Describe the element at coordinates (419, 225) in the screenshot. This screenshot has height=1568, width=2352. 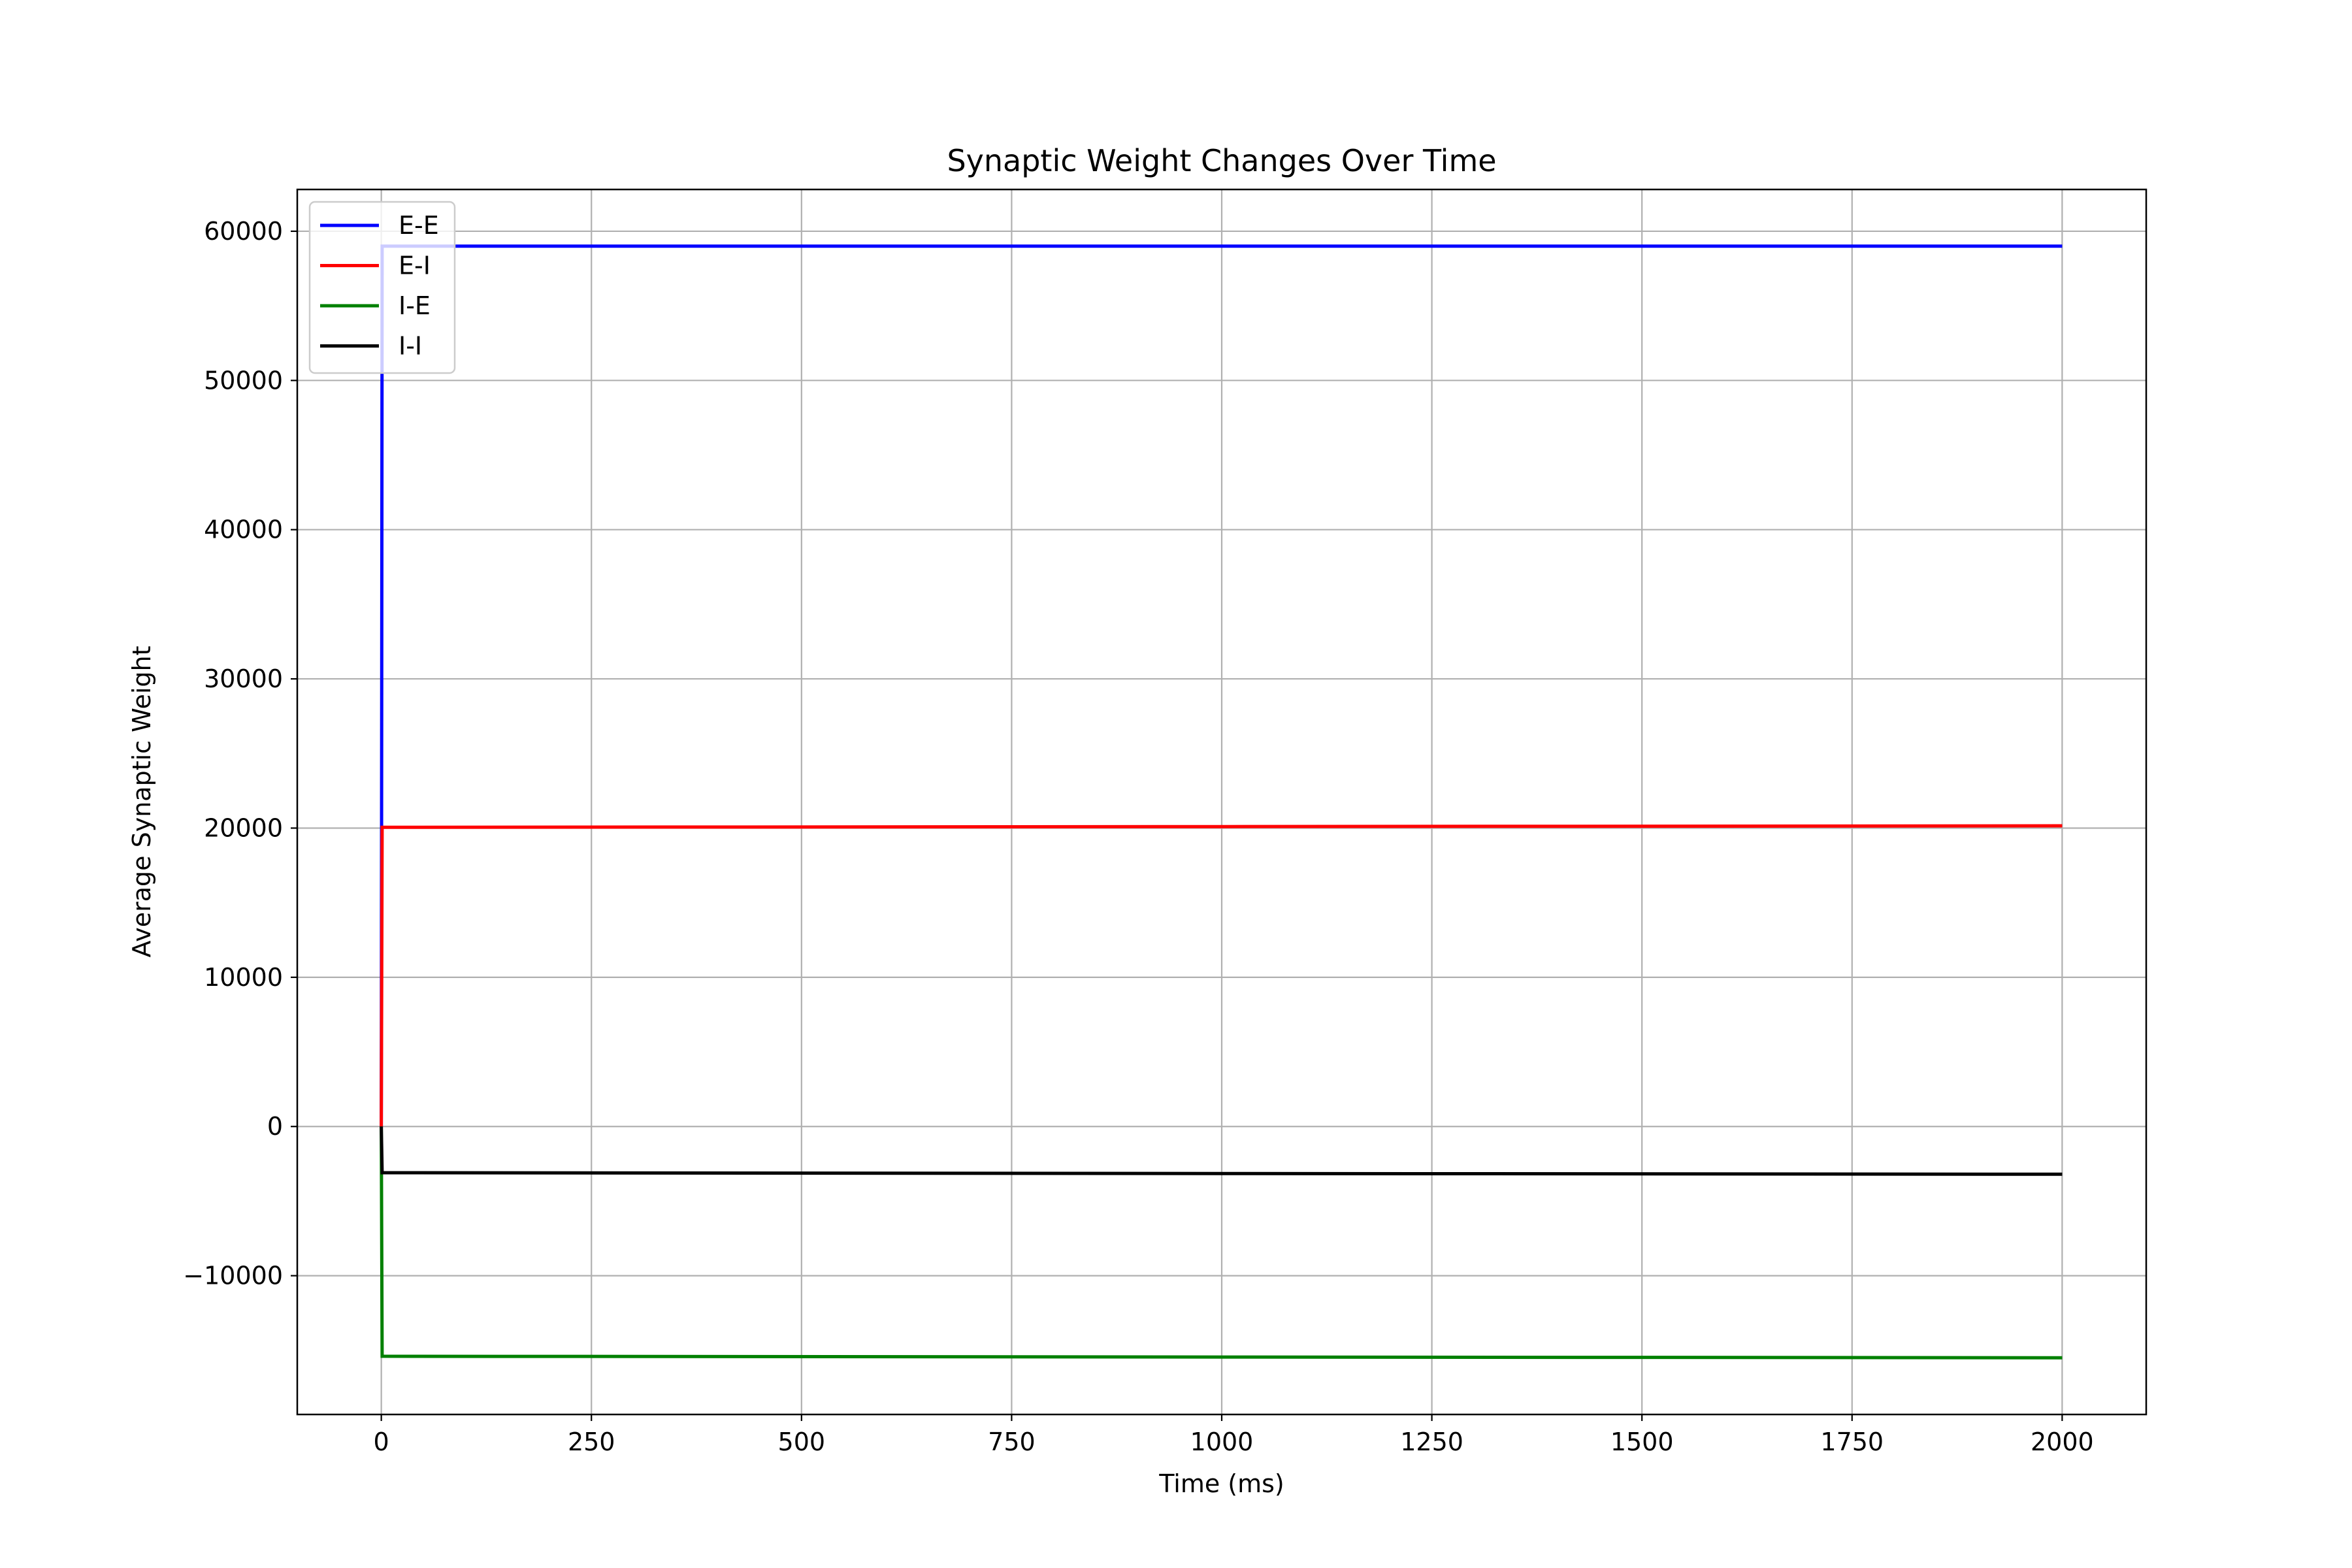
I see `legend-label: E-E` at that location.